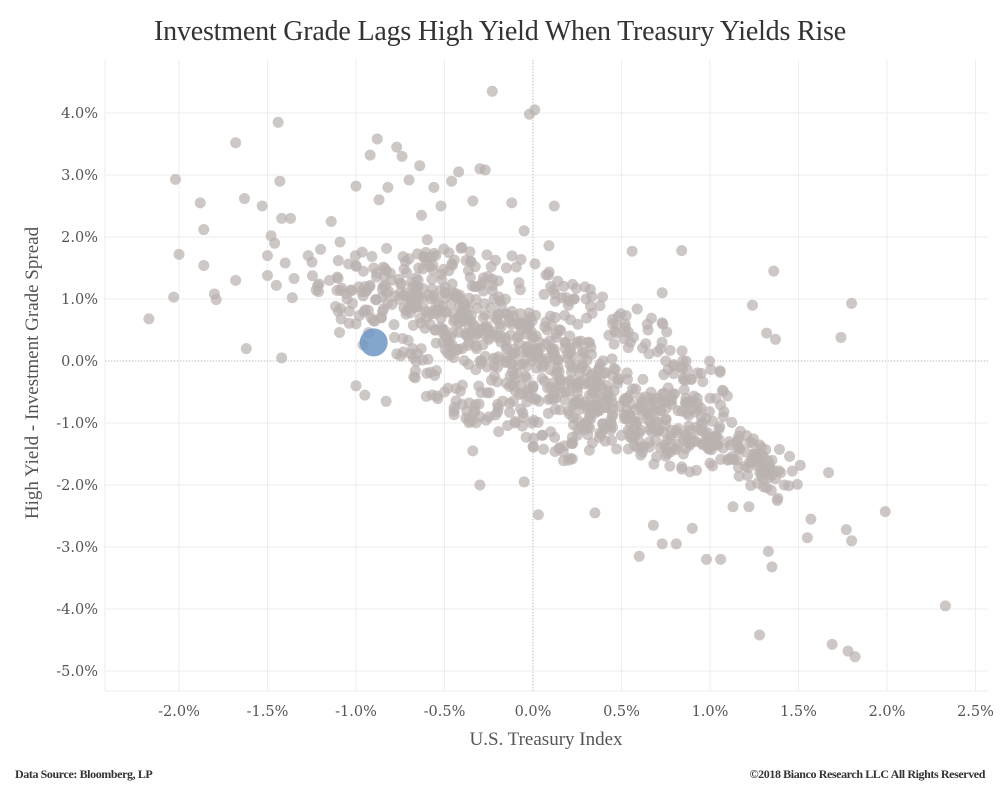 Image resolution: width=1000 pixels, height=800 pixels. I want to click on x-axis-label: U.S. Treasury Index, so click(546, 739).